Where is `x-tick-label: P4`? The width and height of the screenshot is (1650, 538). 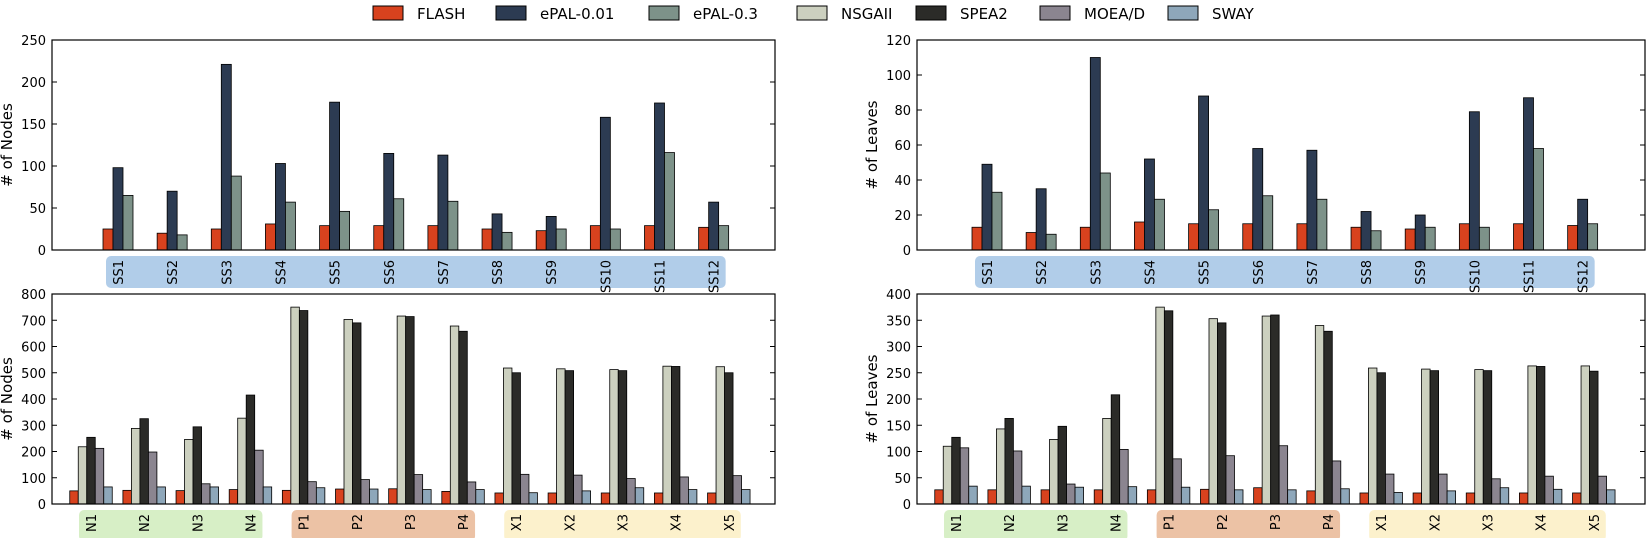 x-tick-label: P4 is located at coordinates (1329, 522).